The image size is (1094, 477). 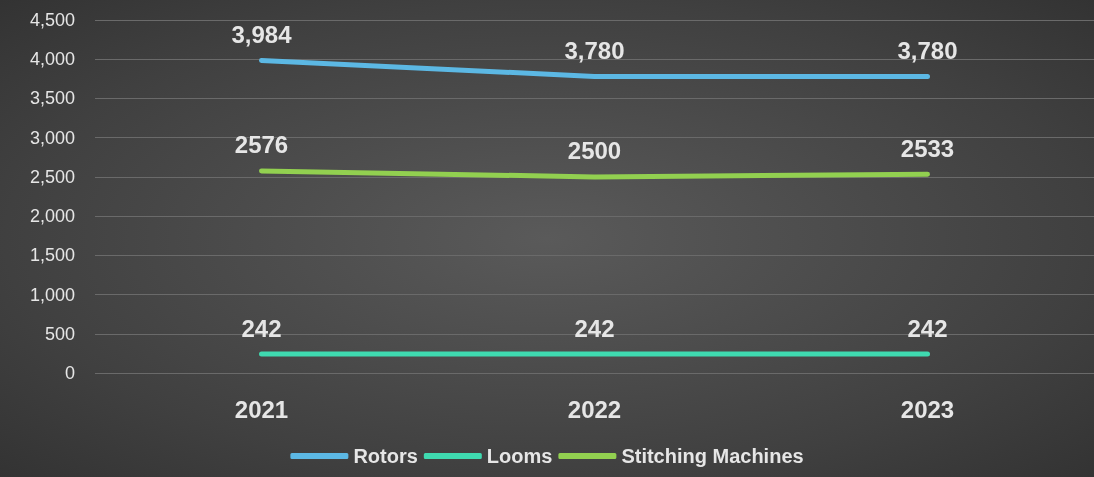 I want to click on legend-label: Stitching Machines, so click(x=712, y=456).